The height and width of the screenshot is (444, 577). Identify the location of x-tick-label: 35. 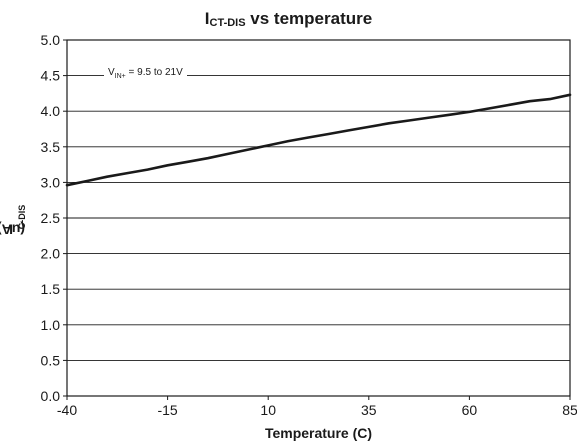
(369, 410).